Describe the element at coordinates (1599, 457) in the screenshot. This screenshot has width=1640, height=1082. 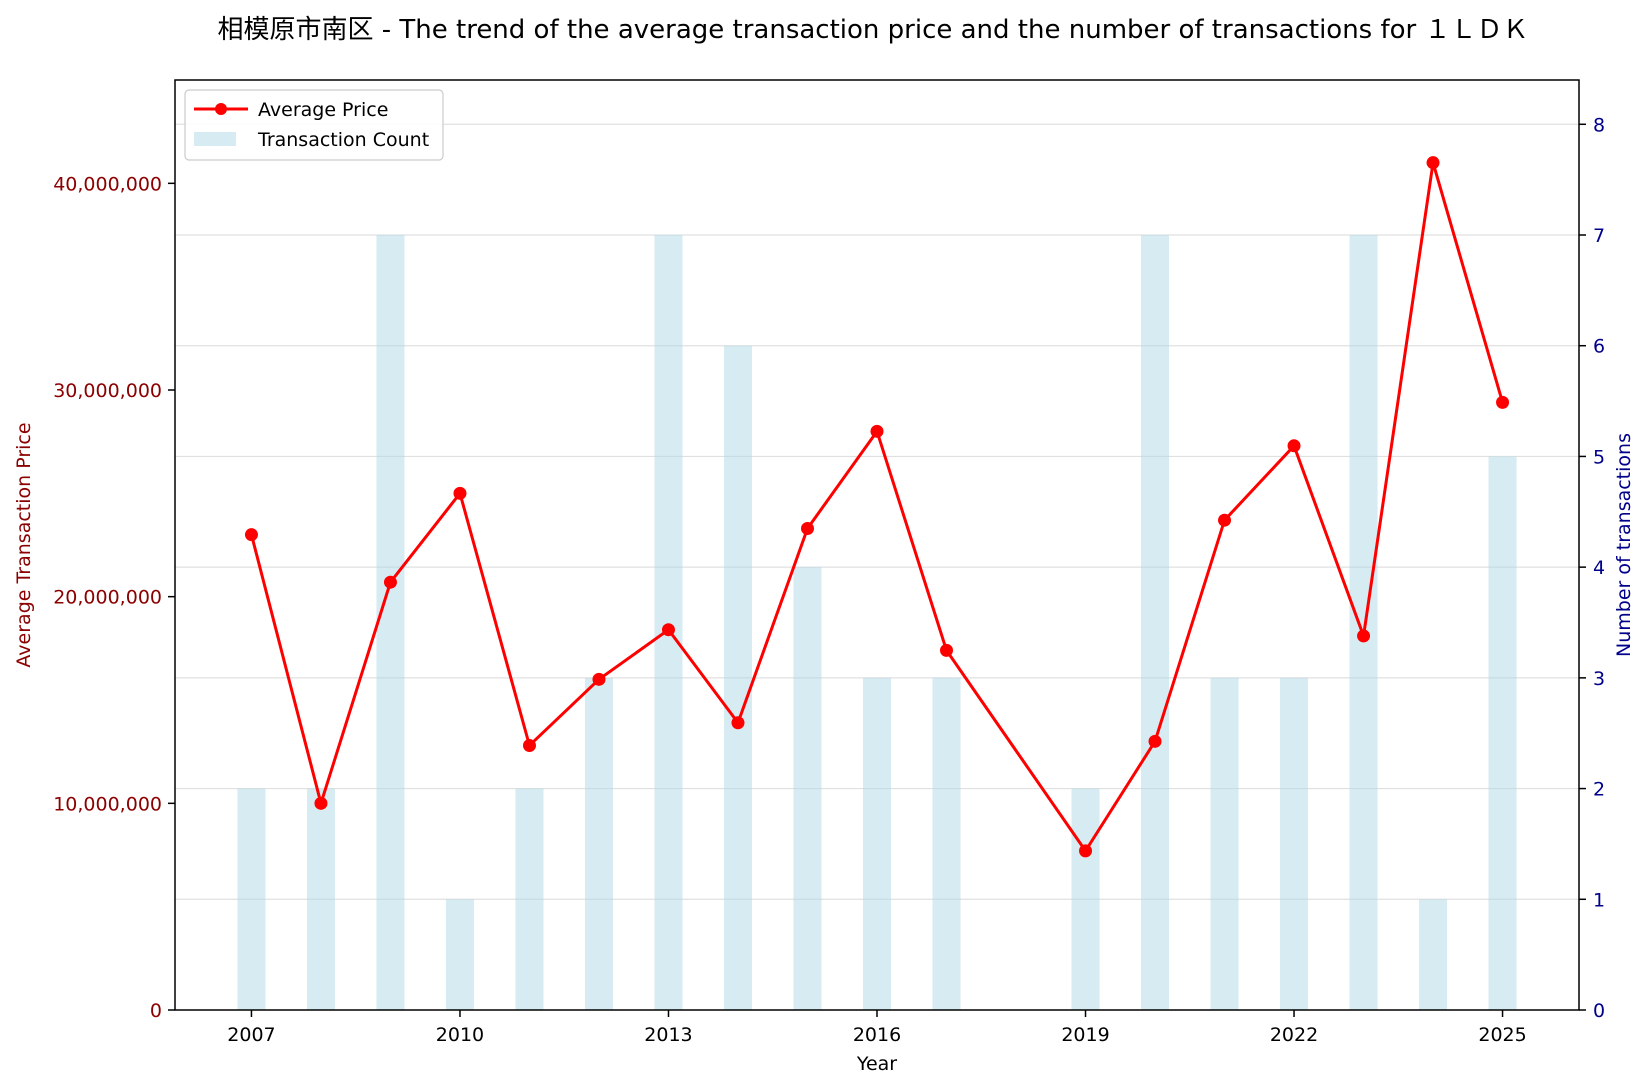
I see `y-right-tick-label: 5` at that location.